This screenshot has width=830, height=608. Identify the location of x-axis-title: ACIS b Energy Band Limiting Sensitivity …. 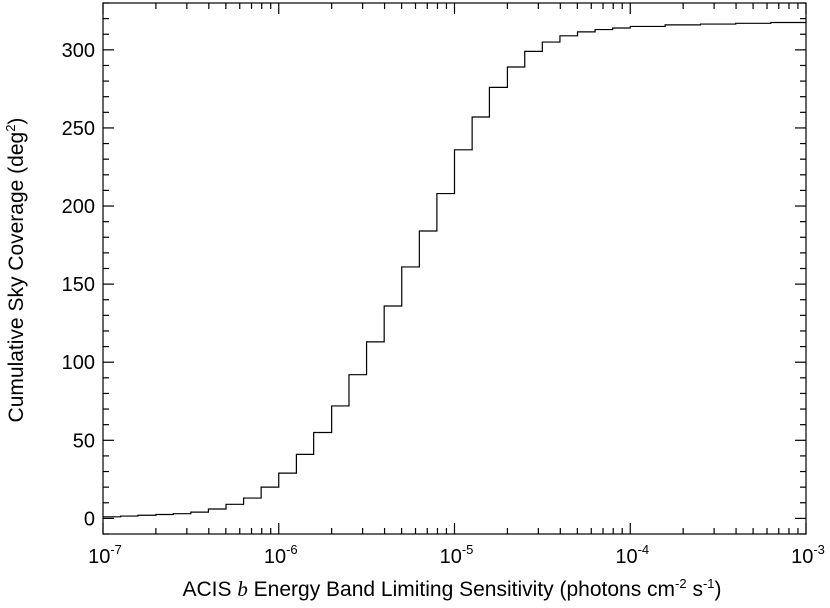
(451, 588).